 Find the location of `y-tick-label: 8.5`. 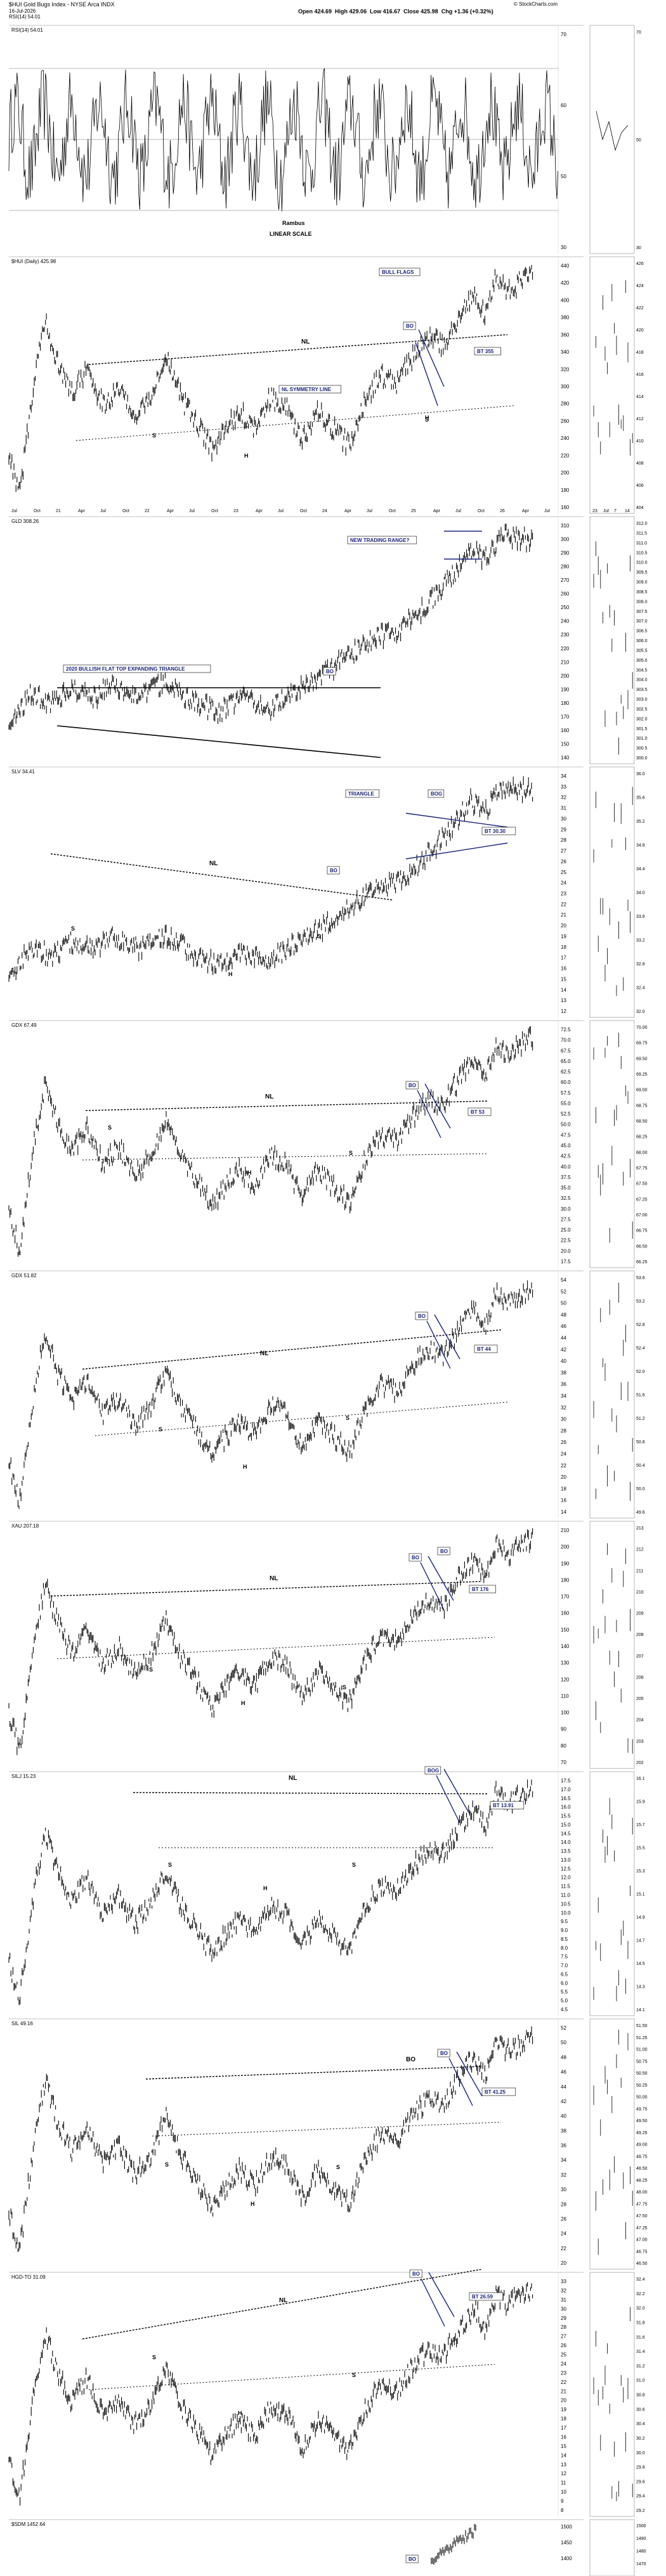

y-tick-label: 8.5 is located at coordinates (564, 1939).